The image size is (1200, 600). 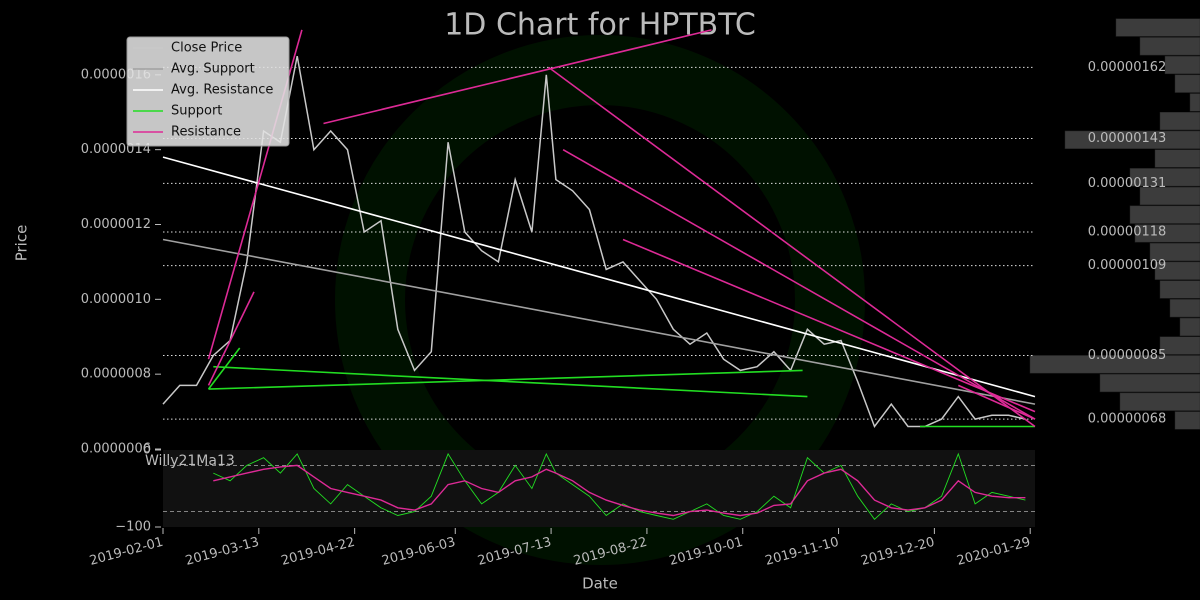 What do you see at coordinates (1127, 138) in the screenshot?
I see `level-label: 0.00000143` at bounding box center [1127, 138].